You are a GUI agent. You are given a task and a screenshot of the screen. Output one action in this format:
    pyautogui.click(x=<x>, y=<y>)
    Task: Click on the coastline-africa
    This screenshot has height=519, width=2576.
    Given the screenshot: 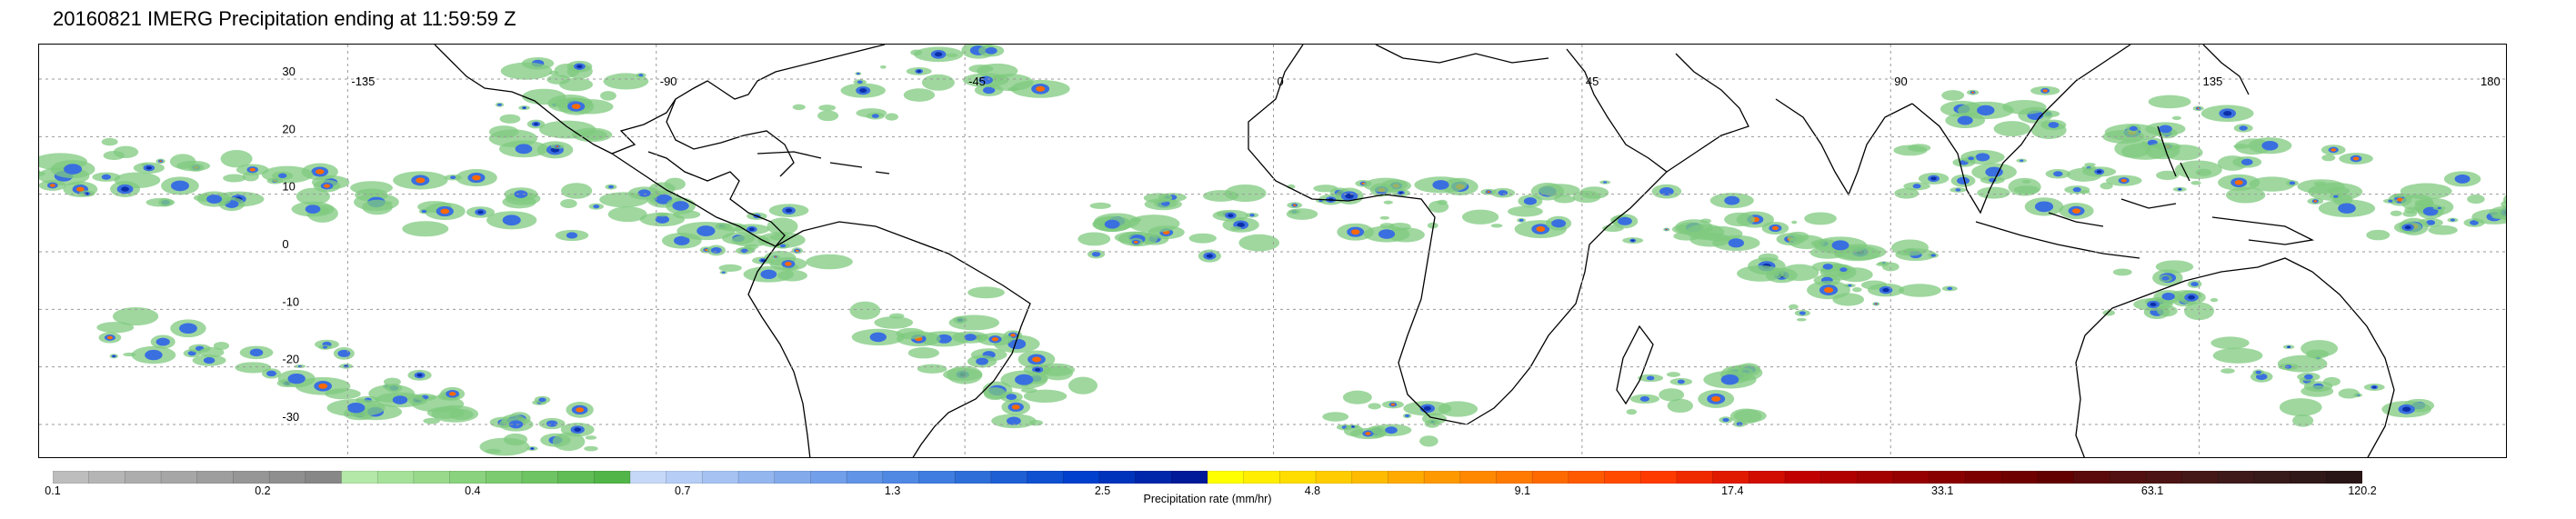 What is the action you would take?
    pyautogui.click(x=1458, y=235)
    